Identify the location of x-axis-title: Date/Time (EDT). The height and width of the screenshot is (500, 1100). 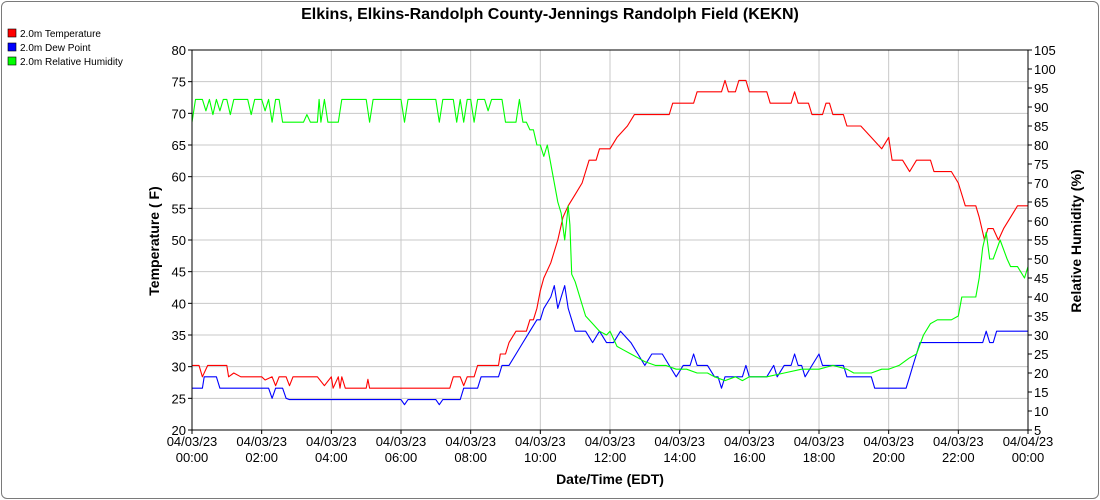
(610, 479).